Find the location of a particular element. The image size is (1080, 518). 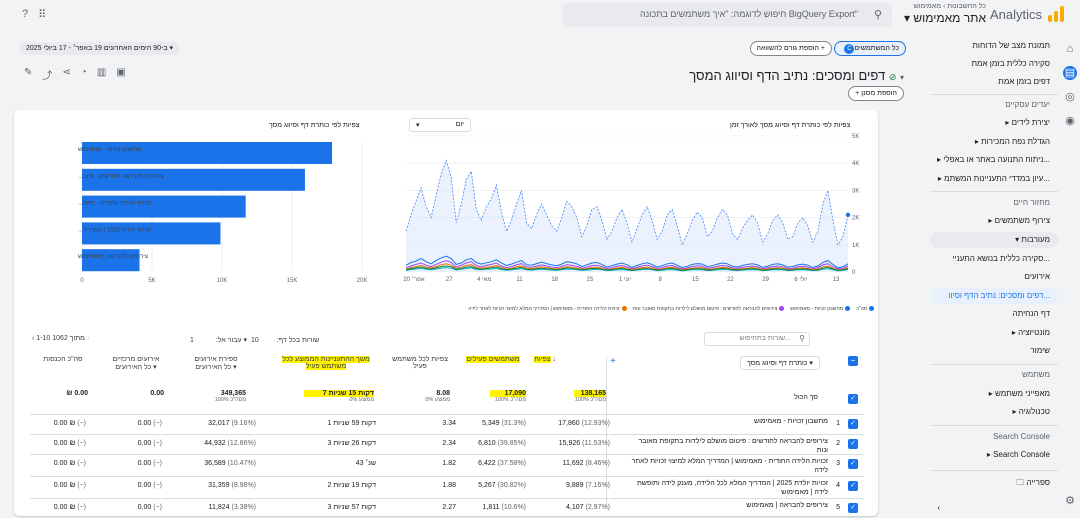

share-icon: ⋖ is located at coordinates (66, 72).